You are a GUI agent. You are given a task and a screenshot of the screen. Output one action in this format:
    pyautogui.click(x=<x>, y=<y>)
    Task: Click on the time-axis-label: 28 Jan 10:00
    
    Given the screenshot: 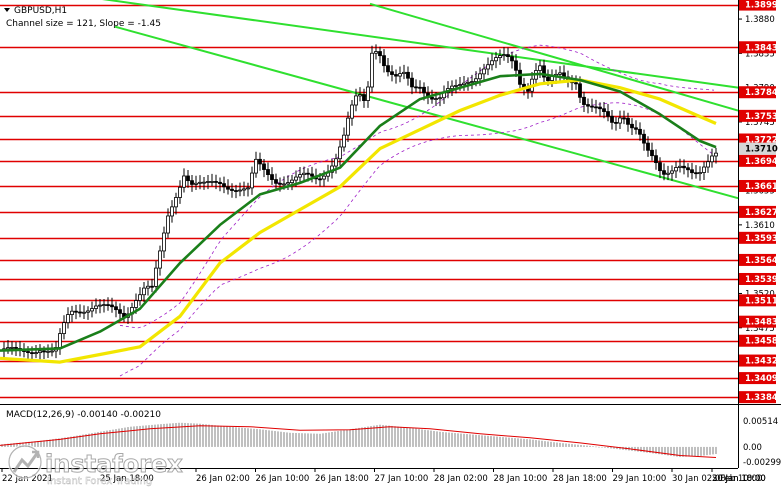 What is the action you would take?
    pyautogui.click(x=521, y=479)
    